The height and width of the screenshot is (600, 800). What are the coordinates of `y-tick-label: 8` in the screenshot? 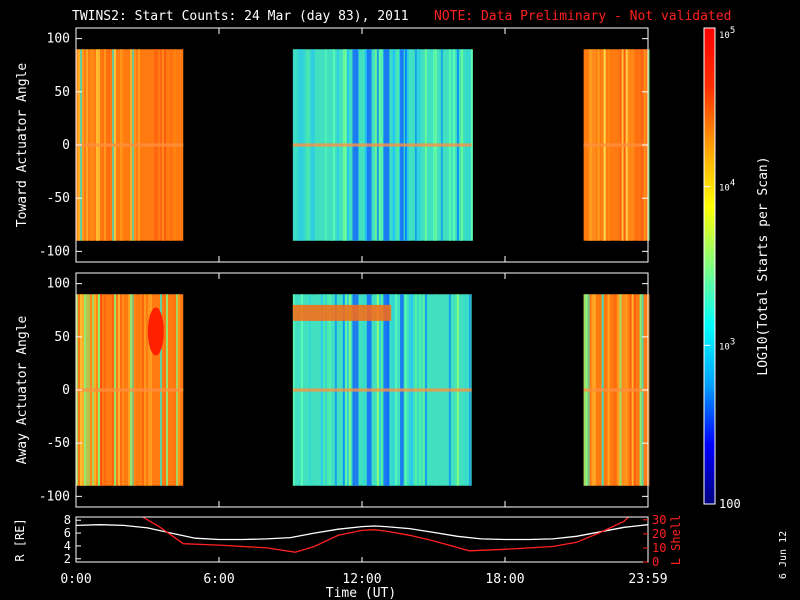 It's located at (67, 520).